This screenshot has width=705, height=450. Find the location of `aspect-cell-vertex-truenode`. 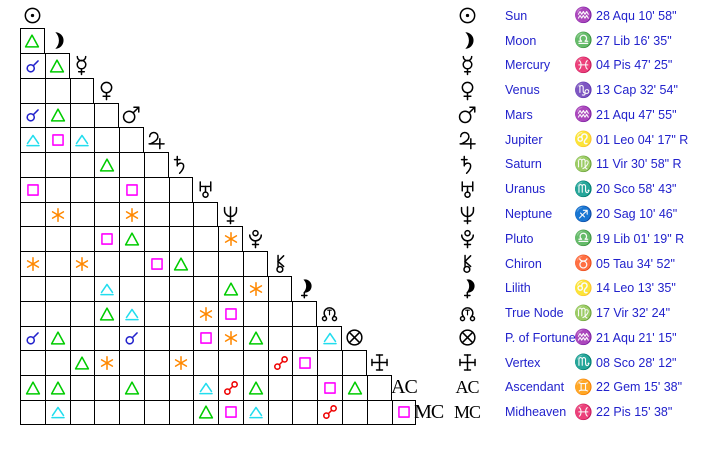

aspect-cell-vertex-truenode is located at coordinates (329, 363).